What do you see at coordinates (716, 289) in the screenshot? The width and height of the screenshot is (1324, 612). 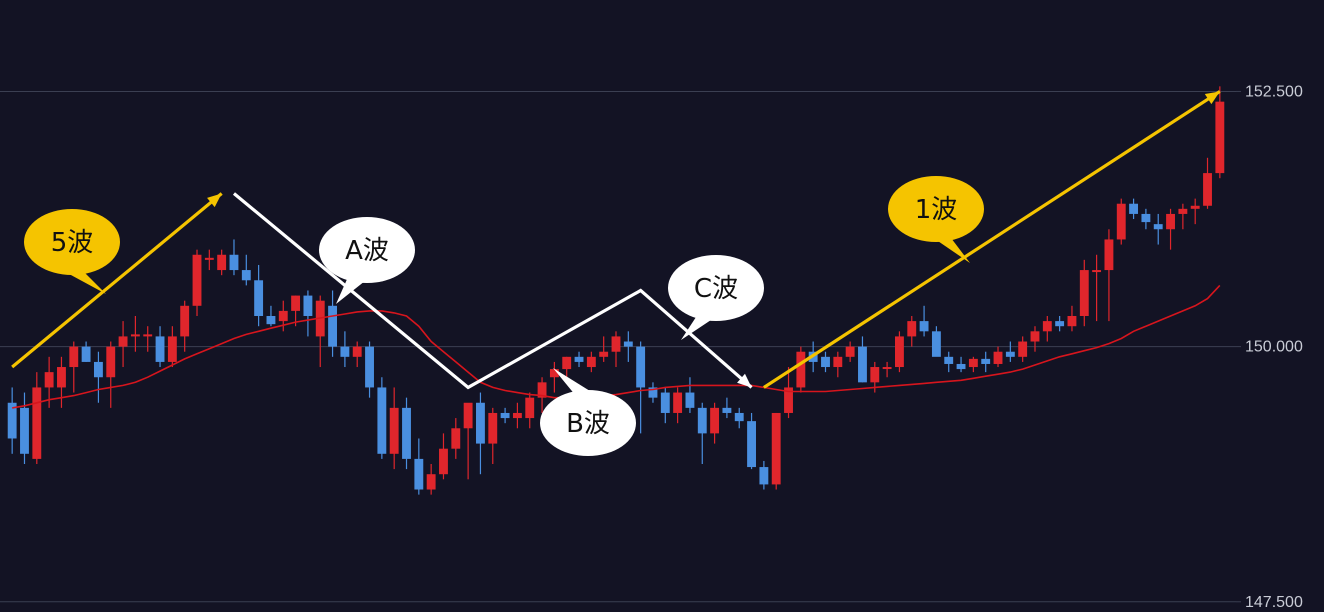 I see `wave-c-label: C波` at bounding box center [716, 289].